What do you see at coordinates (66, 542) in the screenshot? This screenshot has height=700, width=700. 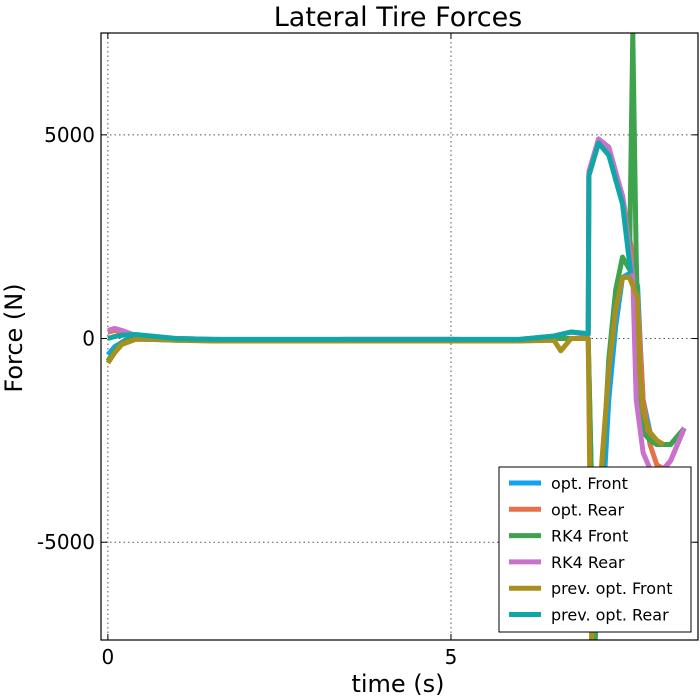 I see `y-tick-label: -5000` at bounding box center [66, 542].